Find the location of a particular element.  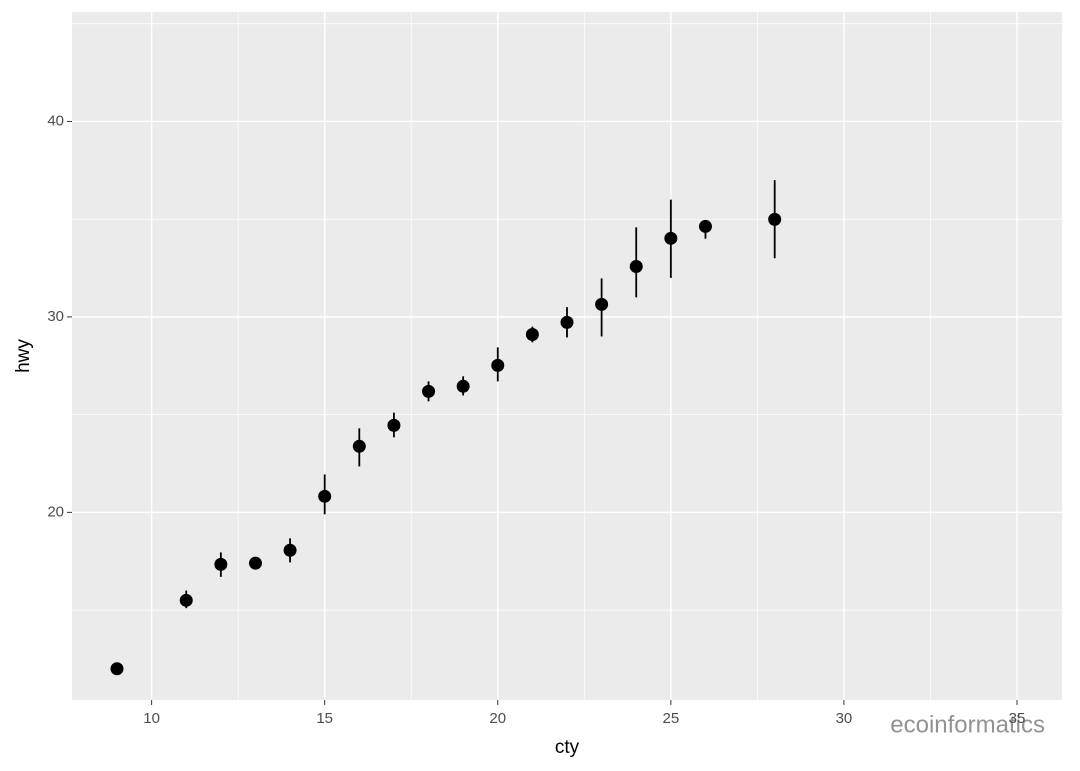

watermark: ecoinformatics is located at coordinates (967, 724).